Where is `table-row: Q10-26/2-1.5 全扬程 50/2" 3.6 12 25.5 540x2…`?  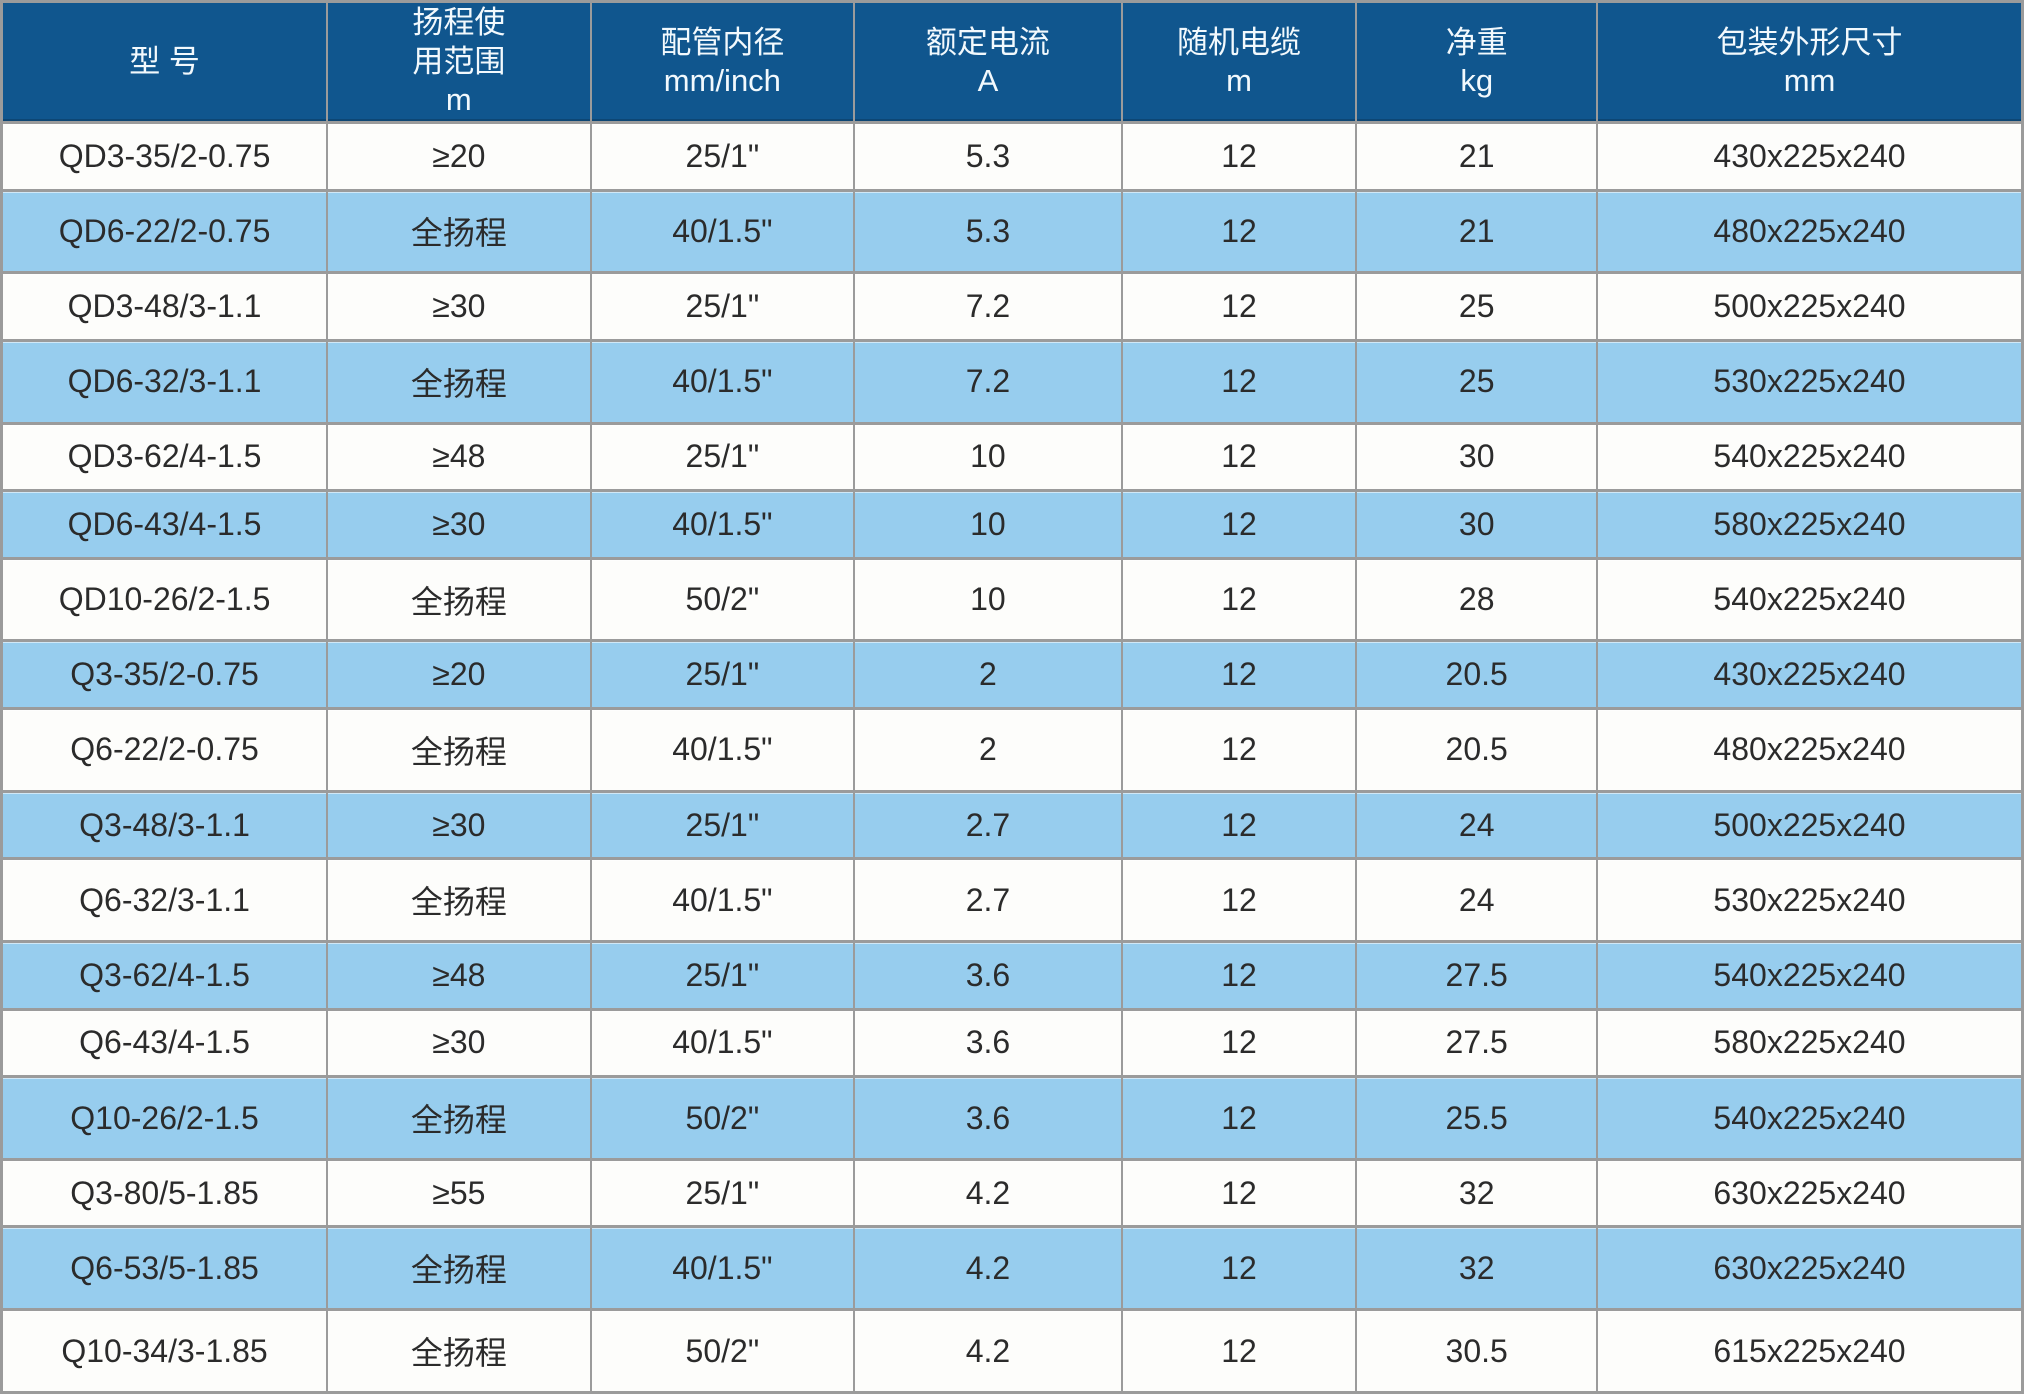
table-row: Q10-26/2-1.5 全扬程 50/2" 3.6 12 25.5 540x2… is located at coordinates (1012, 1118).